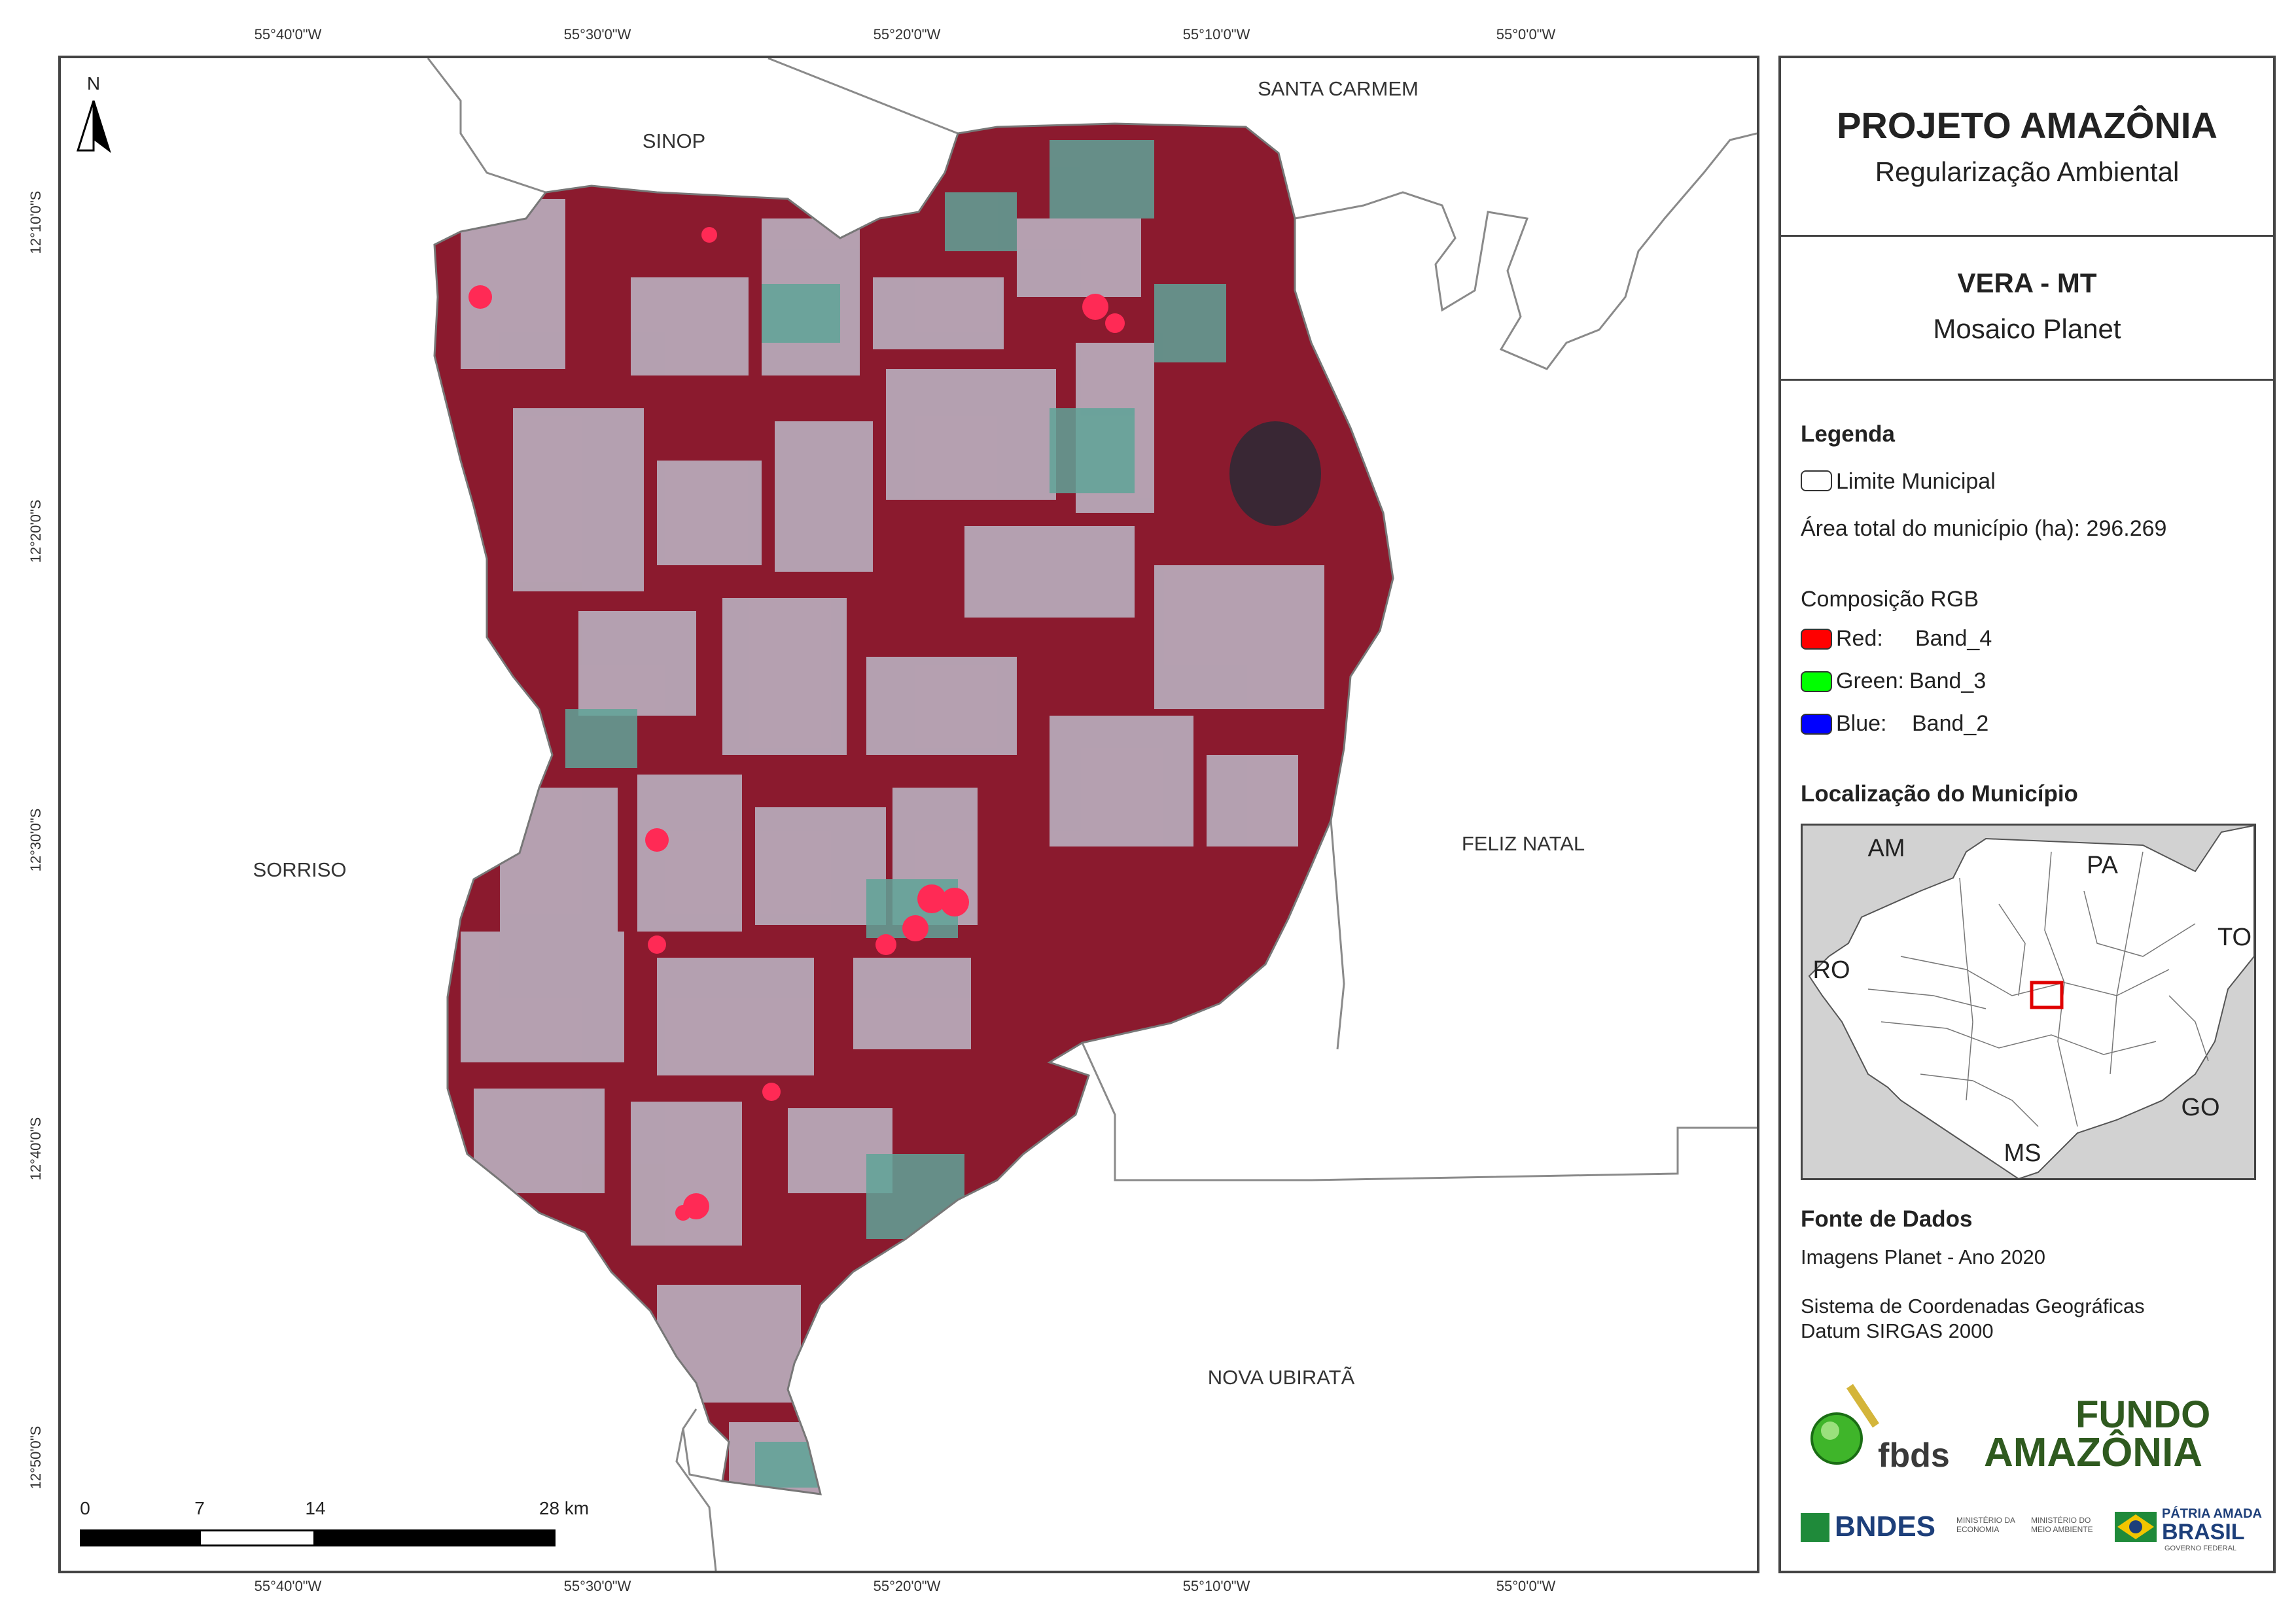 This screenshot has width=2296, height=1623. I want to click on state-ms: MS, so click(2023, 1154).